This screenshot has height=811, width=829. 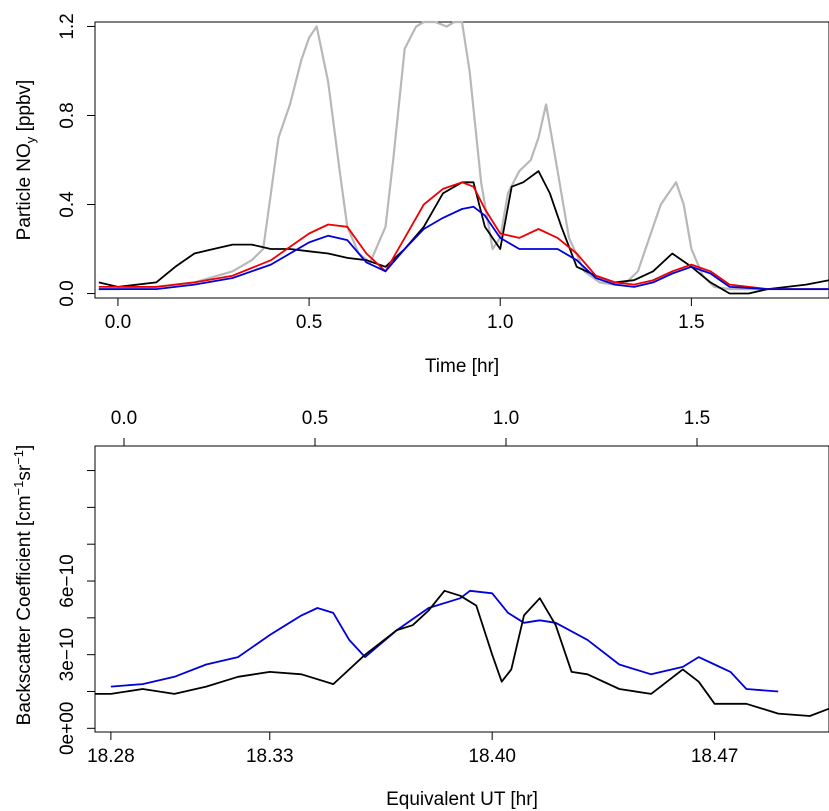 What do you see at coordinates (111, 756) in the screenshot?
I see `x-tick-label-1-0: 18.28` at bounding box center [111, 756].